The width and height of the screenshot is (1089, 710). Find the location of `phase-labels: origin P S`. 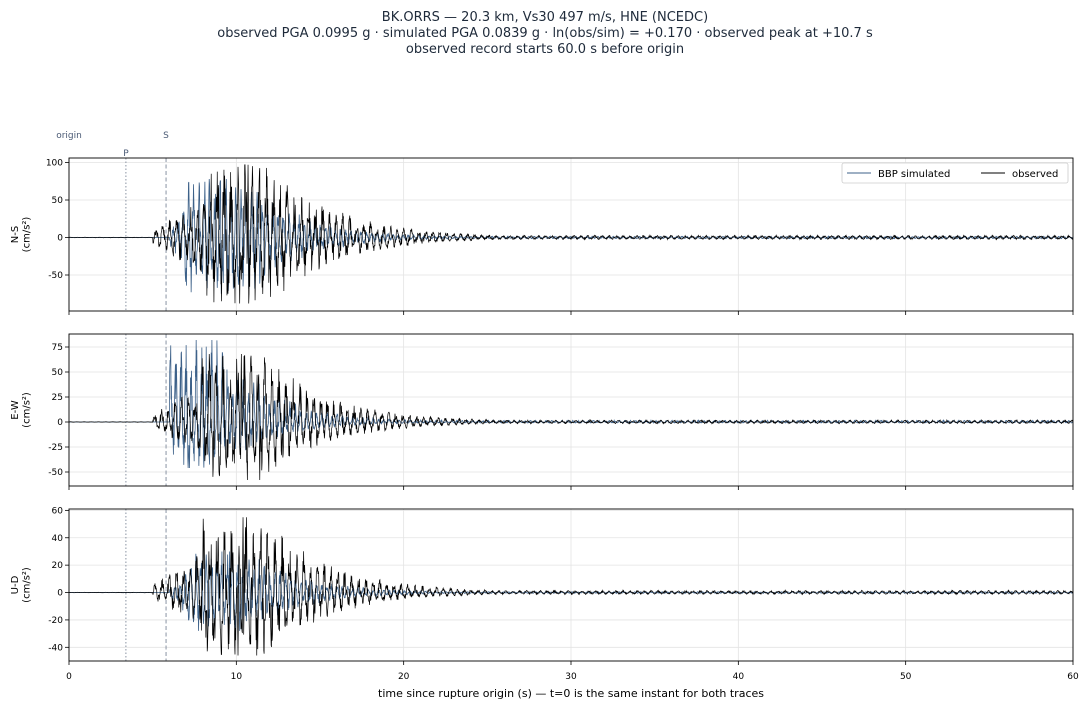

phase-labels: origin P S is located at coordinates (112, 145).